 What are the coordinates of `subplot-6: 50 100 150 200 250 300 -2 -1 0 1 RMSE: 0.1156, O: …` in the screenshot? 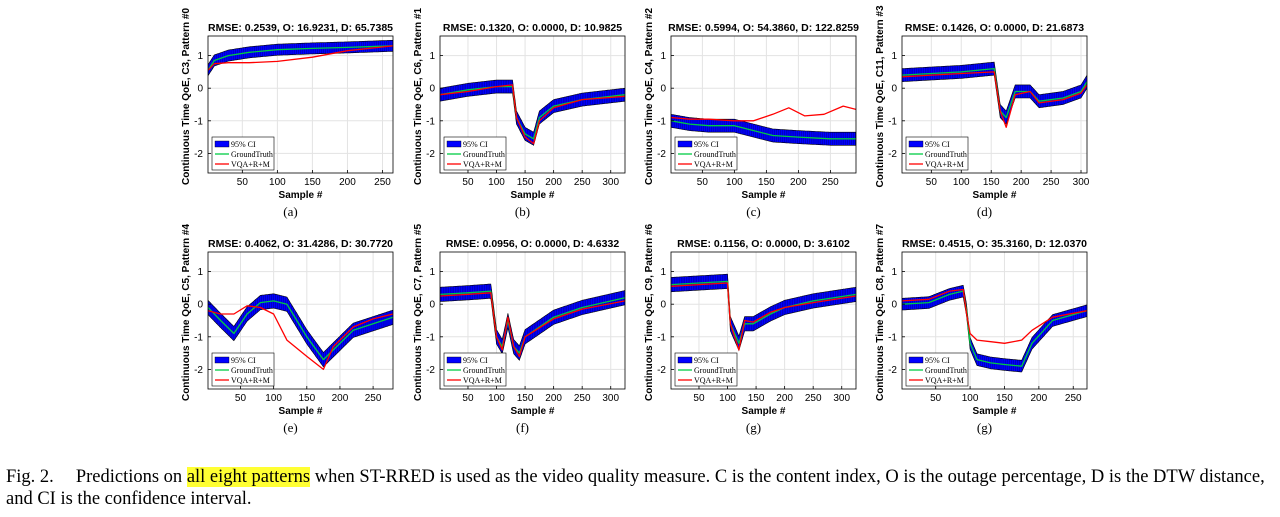 It's located at (750, 329).